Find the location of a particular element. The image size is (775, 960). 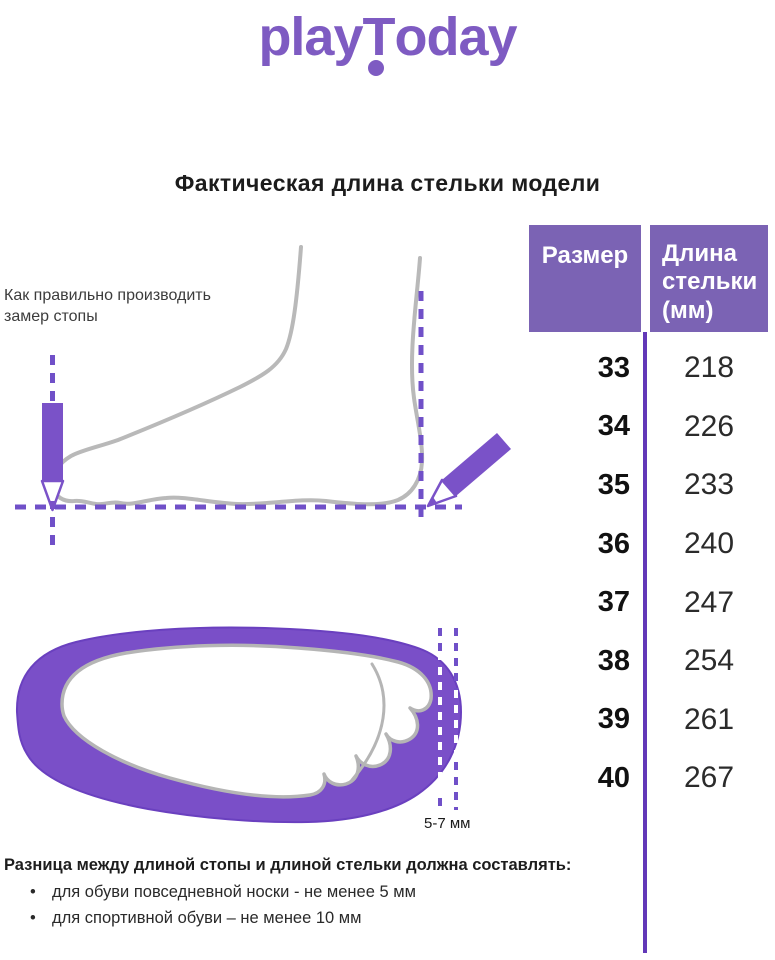

table-row: 35 233 is located at coordinates (648, 485).